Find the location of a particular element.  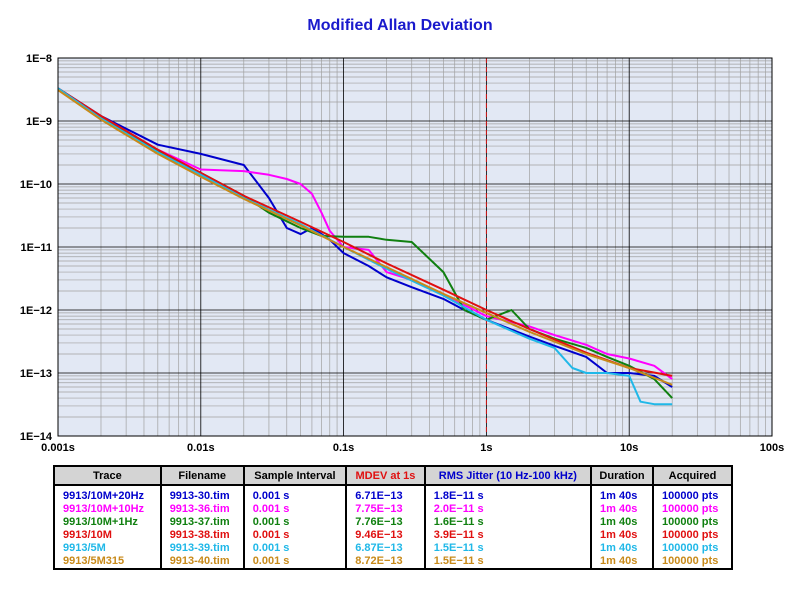

y-tick-labels: 1E−14 1E−13 1E−12 1E−11 1E−10 1E−9 1E−8 is located at coordinates (36, 248).